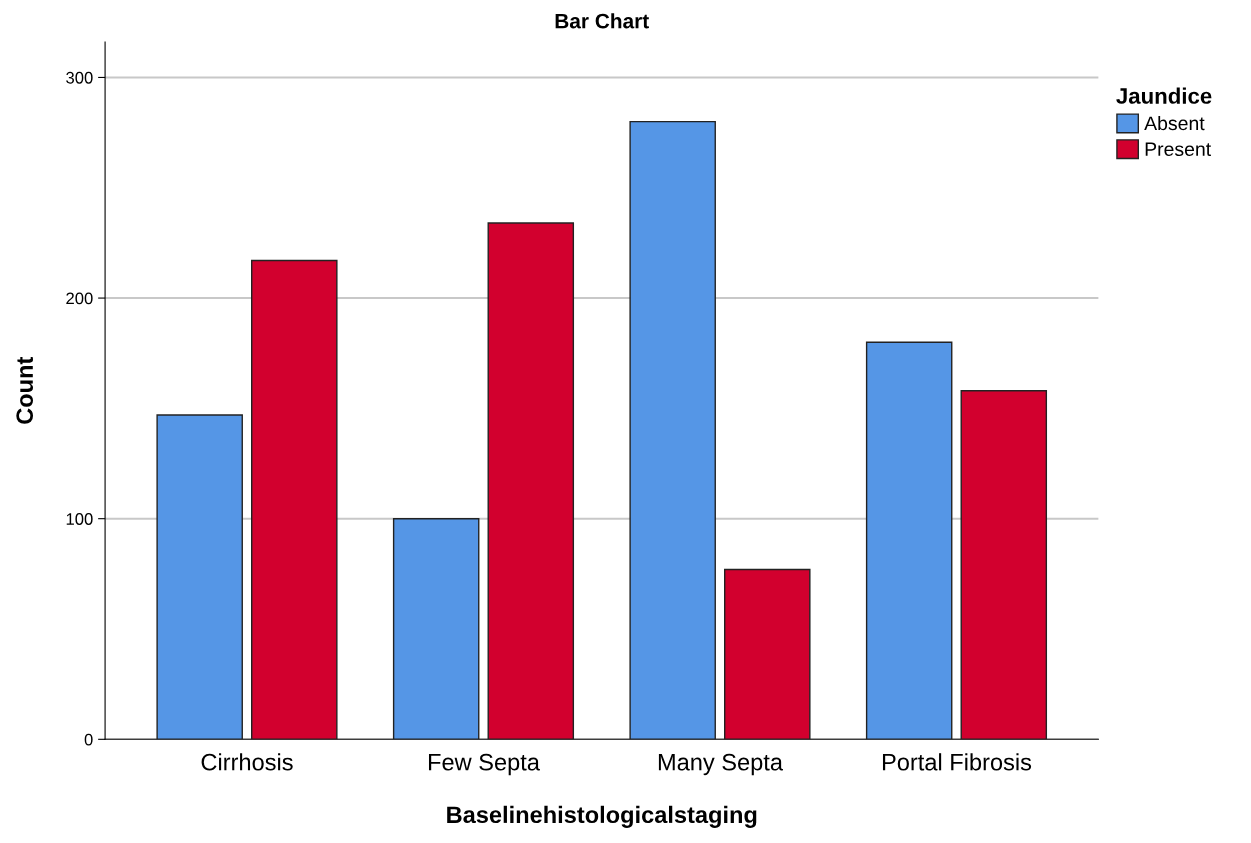 This screenshot has width=1251, height=843. I want to click on x-tick-label: Many Septa, so click(720, 764).